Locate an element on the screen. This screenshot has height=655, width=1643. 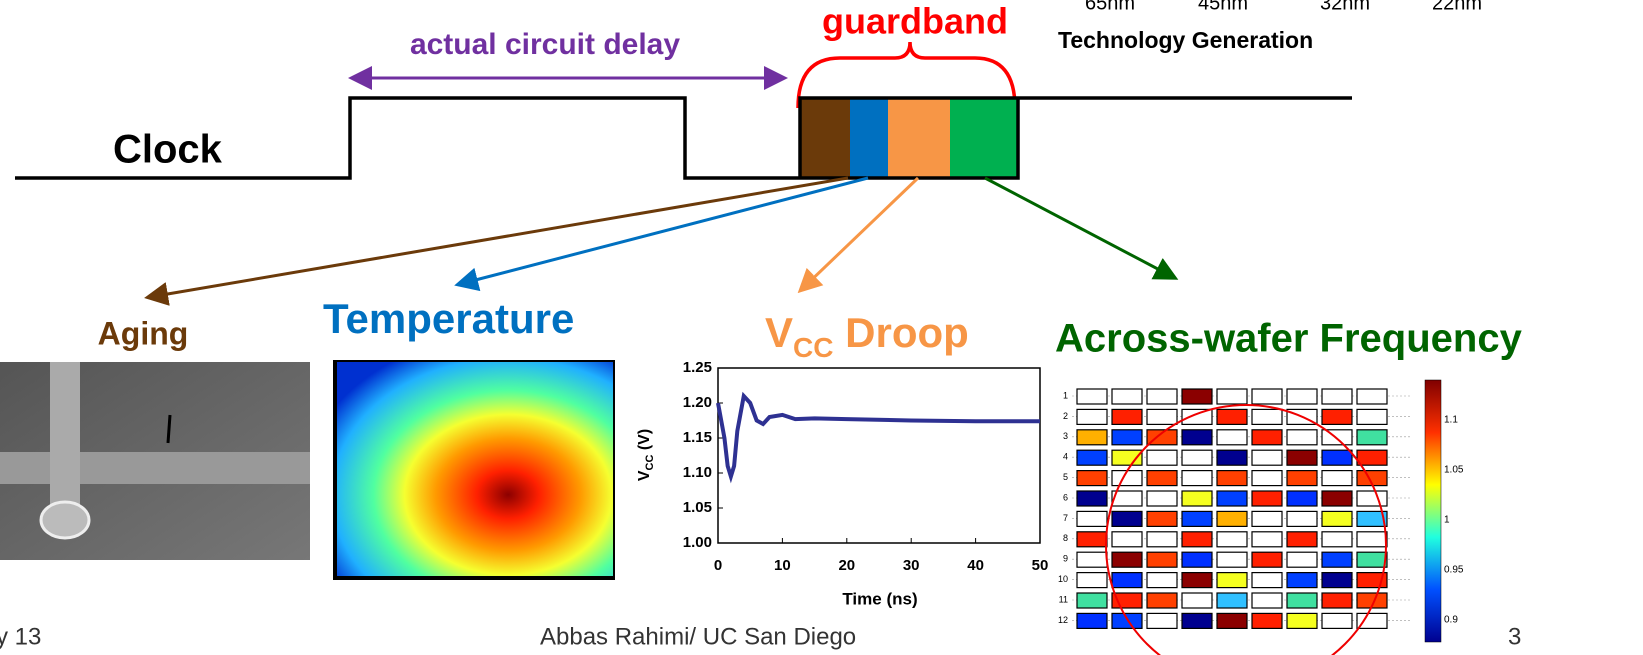
x-axis-label: Time (ns) is located at coordinates (879, 598).